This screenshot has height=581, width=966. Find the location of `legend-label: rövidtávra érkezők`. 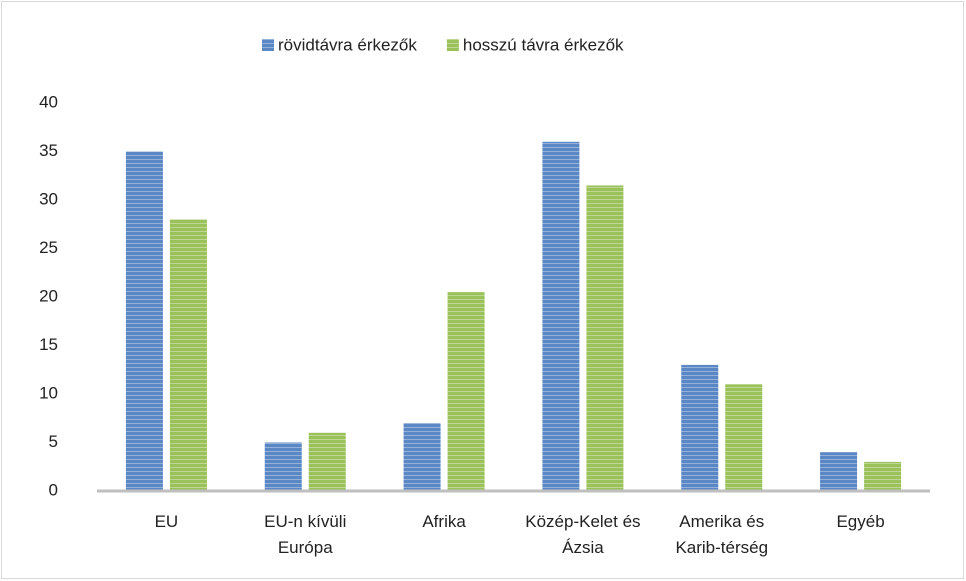

legend-label: rövidtávra érkezők is located at coordinates (347, 44).